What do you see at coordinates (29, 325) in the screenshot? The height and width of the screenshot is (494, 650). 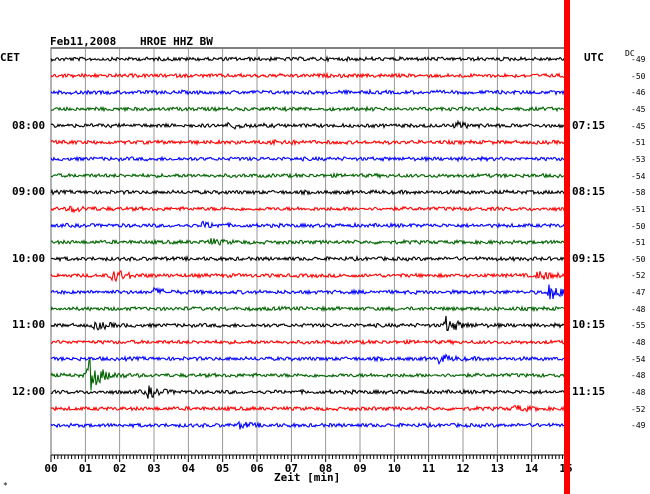 I see `left-time-label: 11:00` at bounding box center [29, 325].